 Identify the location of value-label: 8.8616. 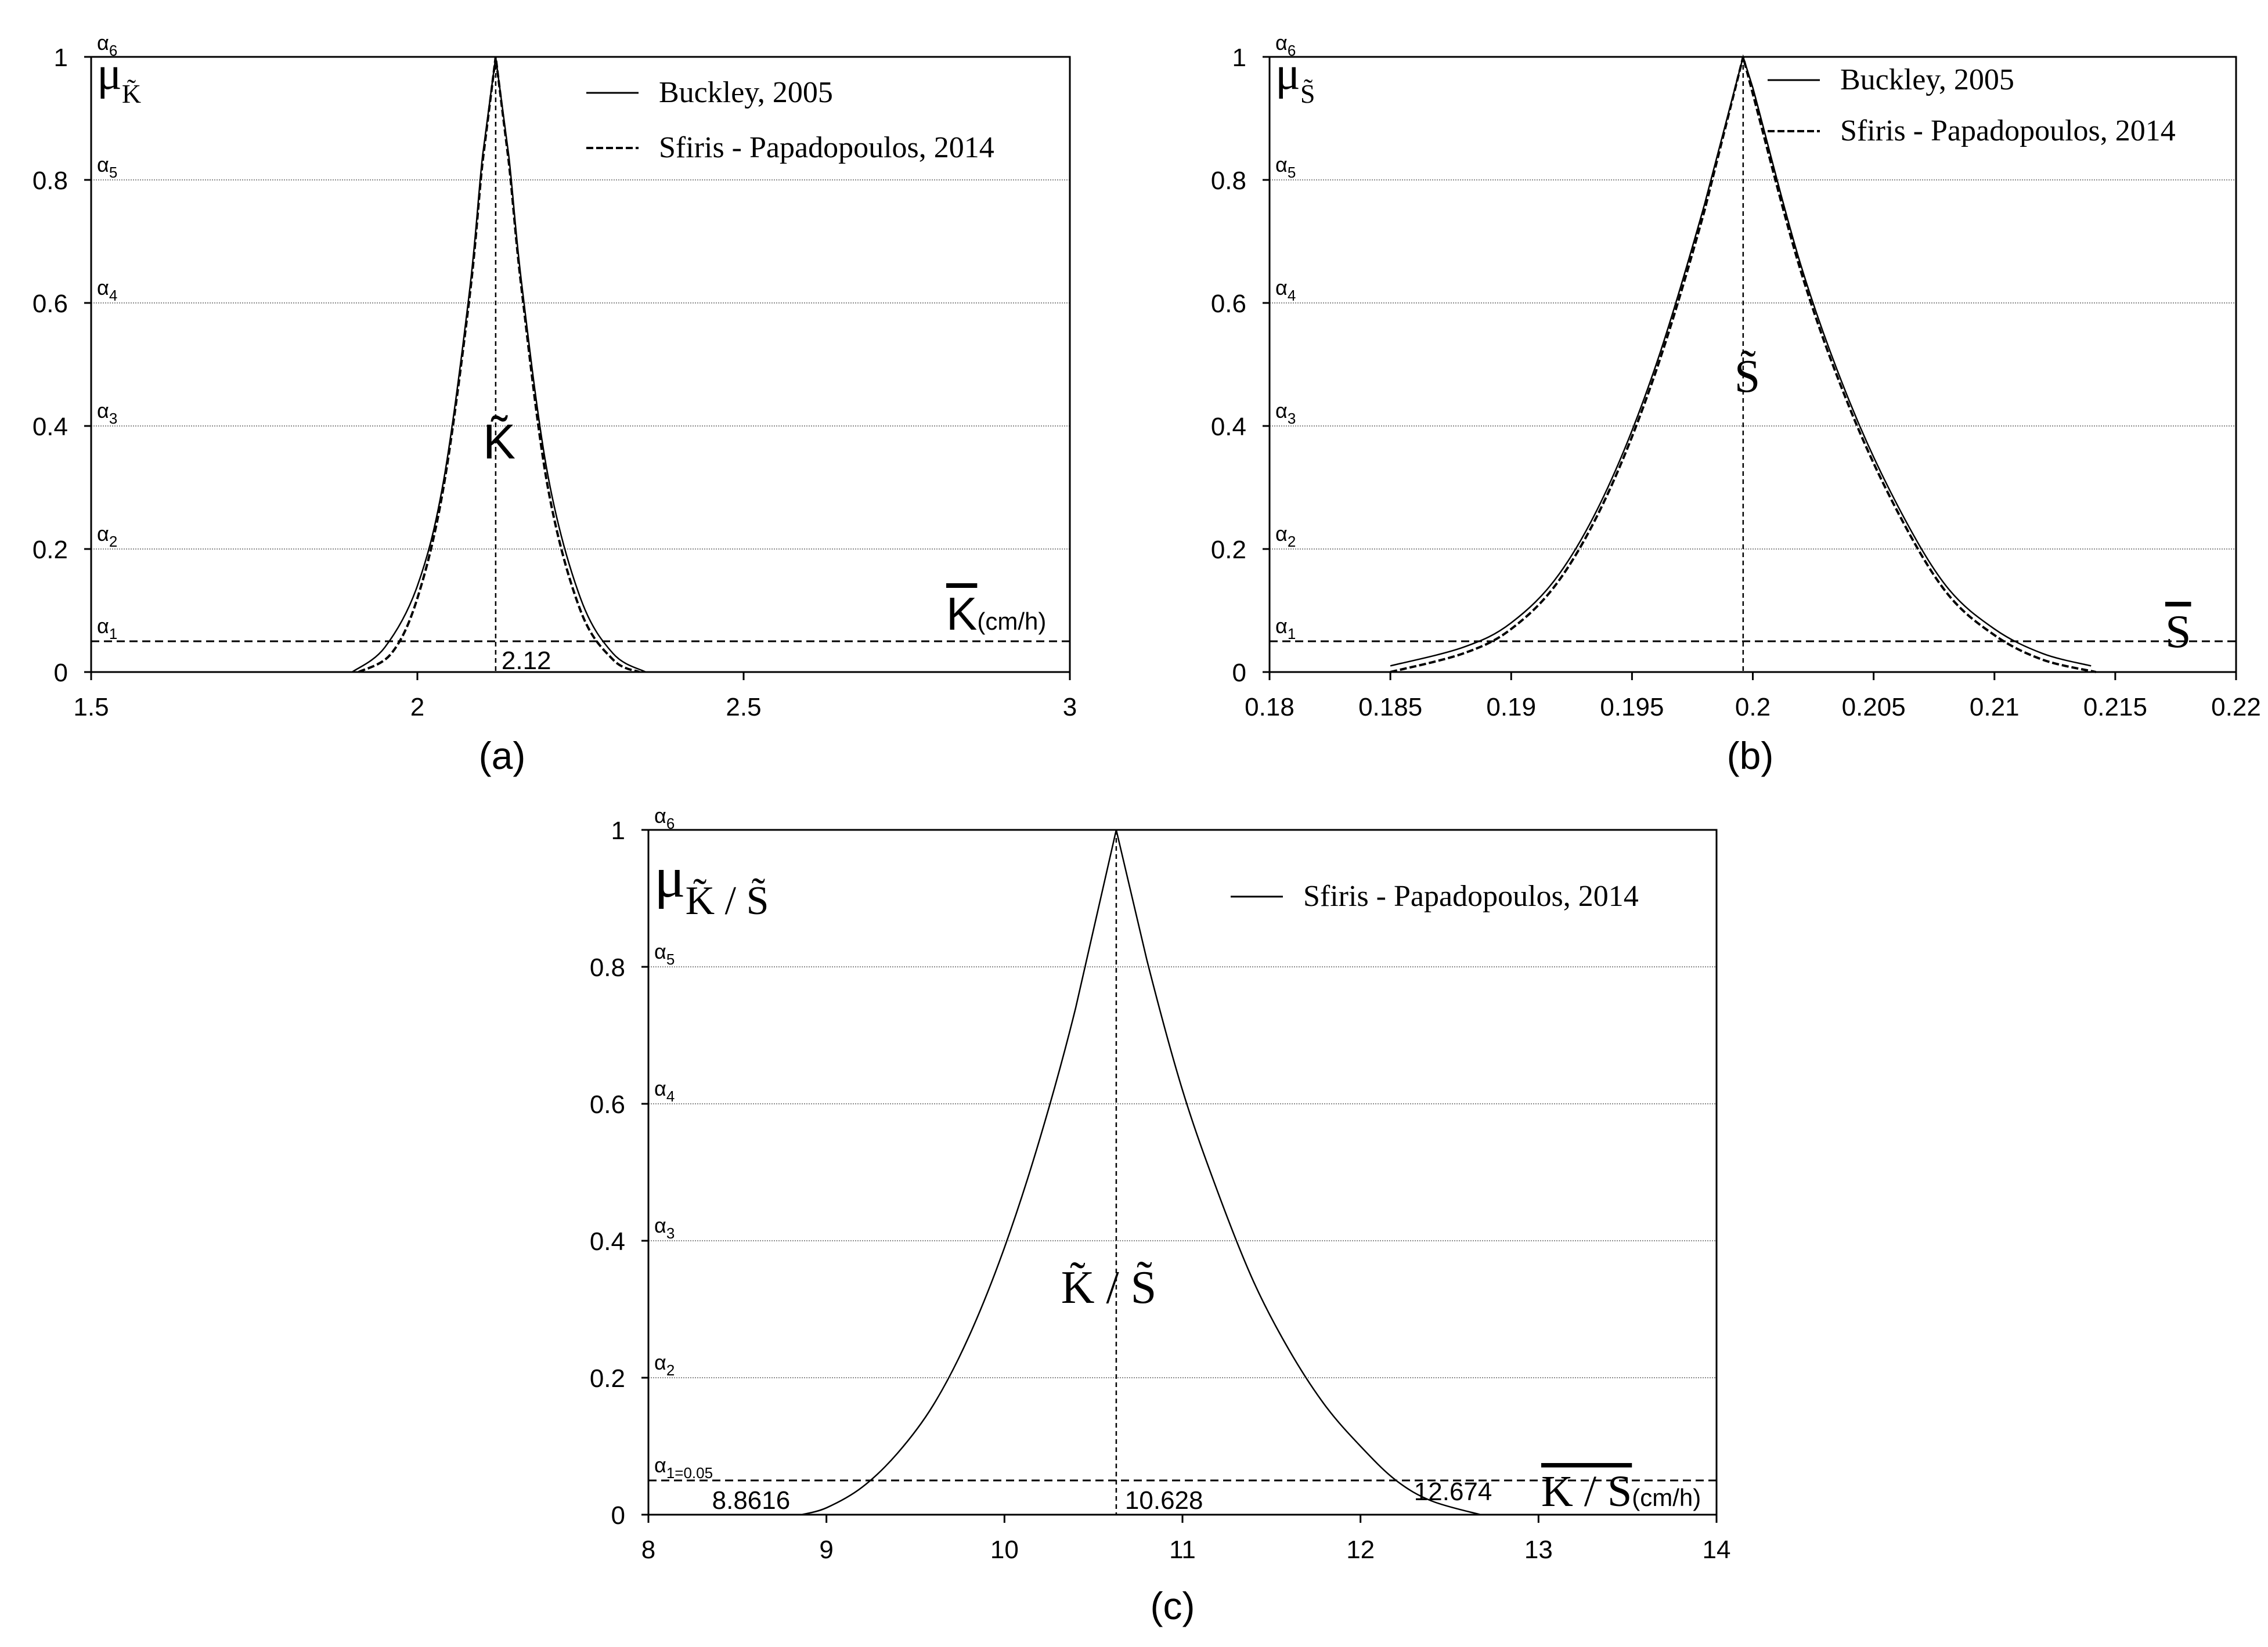
(751, 1500).